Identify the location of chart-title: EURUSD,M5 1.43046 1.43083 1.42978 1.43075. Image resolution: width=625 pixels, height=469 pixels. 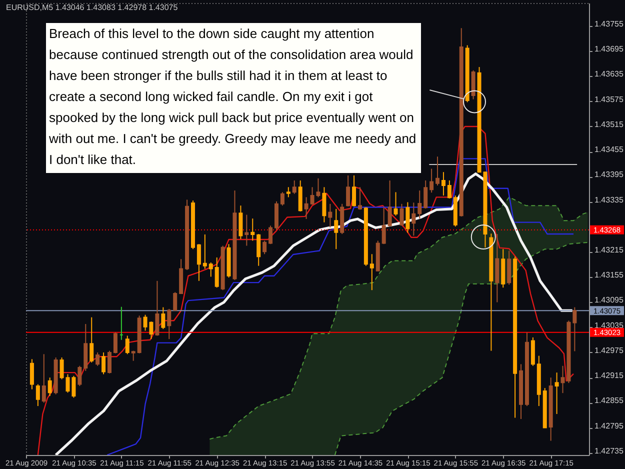
(92, 8).